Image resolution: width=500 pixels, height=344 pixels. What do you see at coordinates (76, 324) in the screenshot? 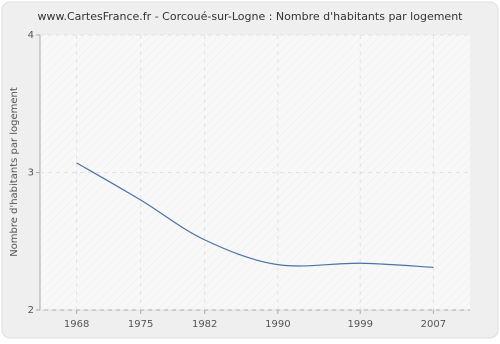
I see `x-tick-label: 1968` at bounding box center [76, 324].